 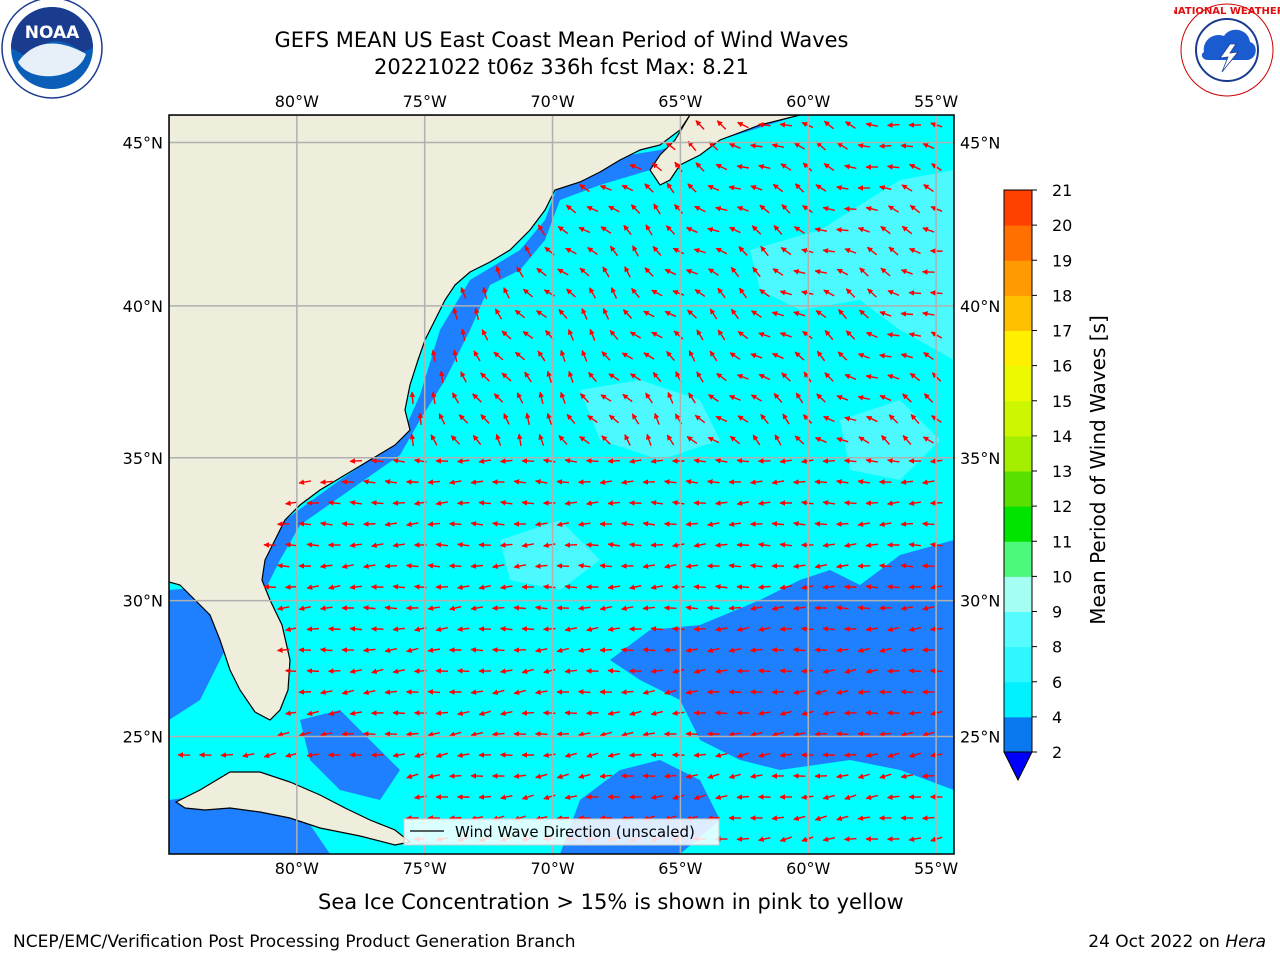 What do you see at coordinates (980, 736) in the screenshot?
I see `lat-tick-right: 25°N` at bounding box center [980, 736].